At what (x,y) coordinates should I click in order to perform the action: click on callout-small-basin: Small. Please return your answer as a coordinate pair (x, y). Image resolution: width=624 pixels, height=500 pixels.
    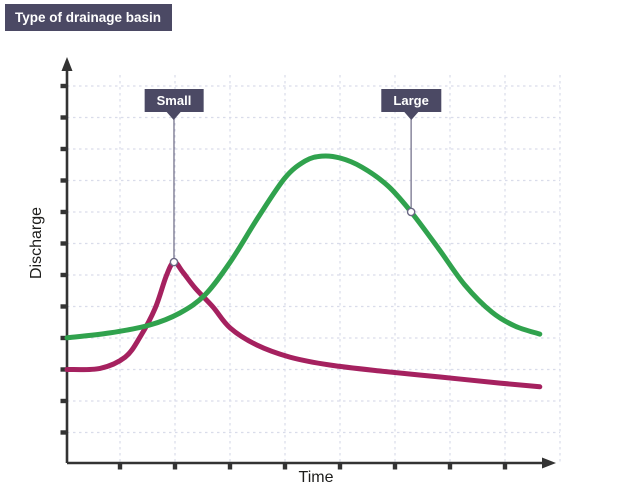
    Looking at the image, I should click on (174, 100).